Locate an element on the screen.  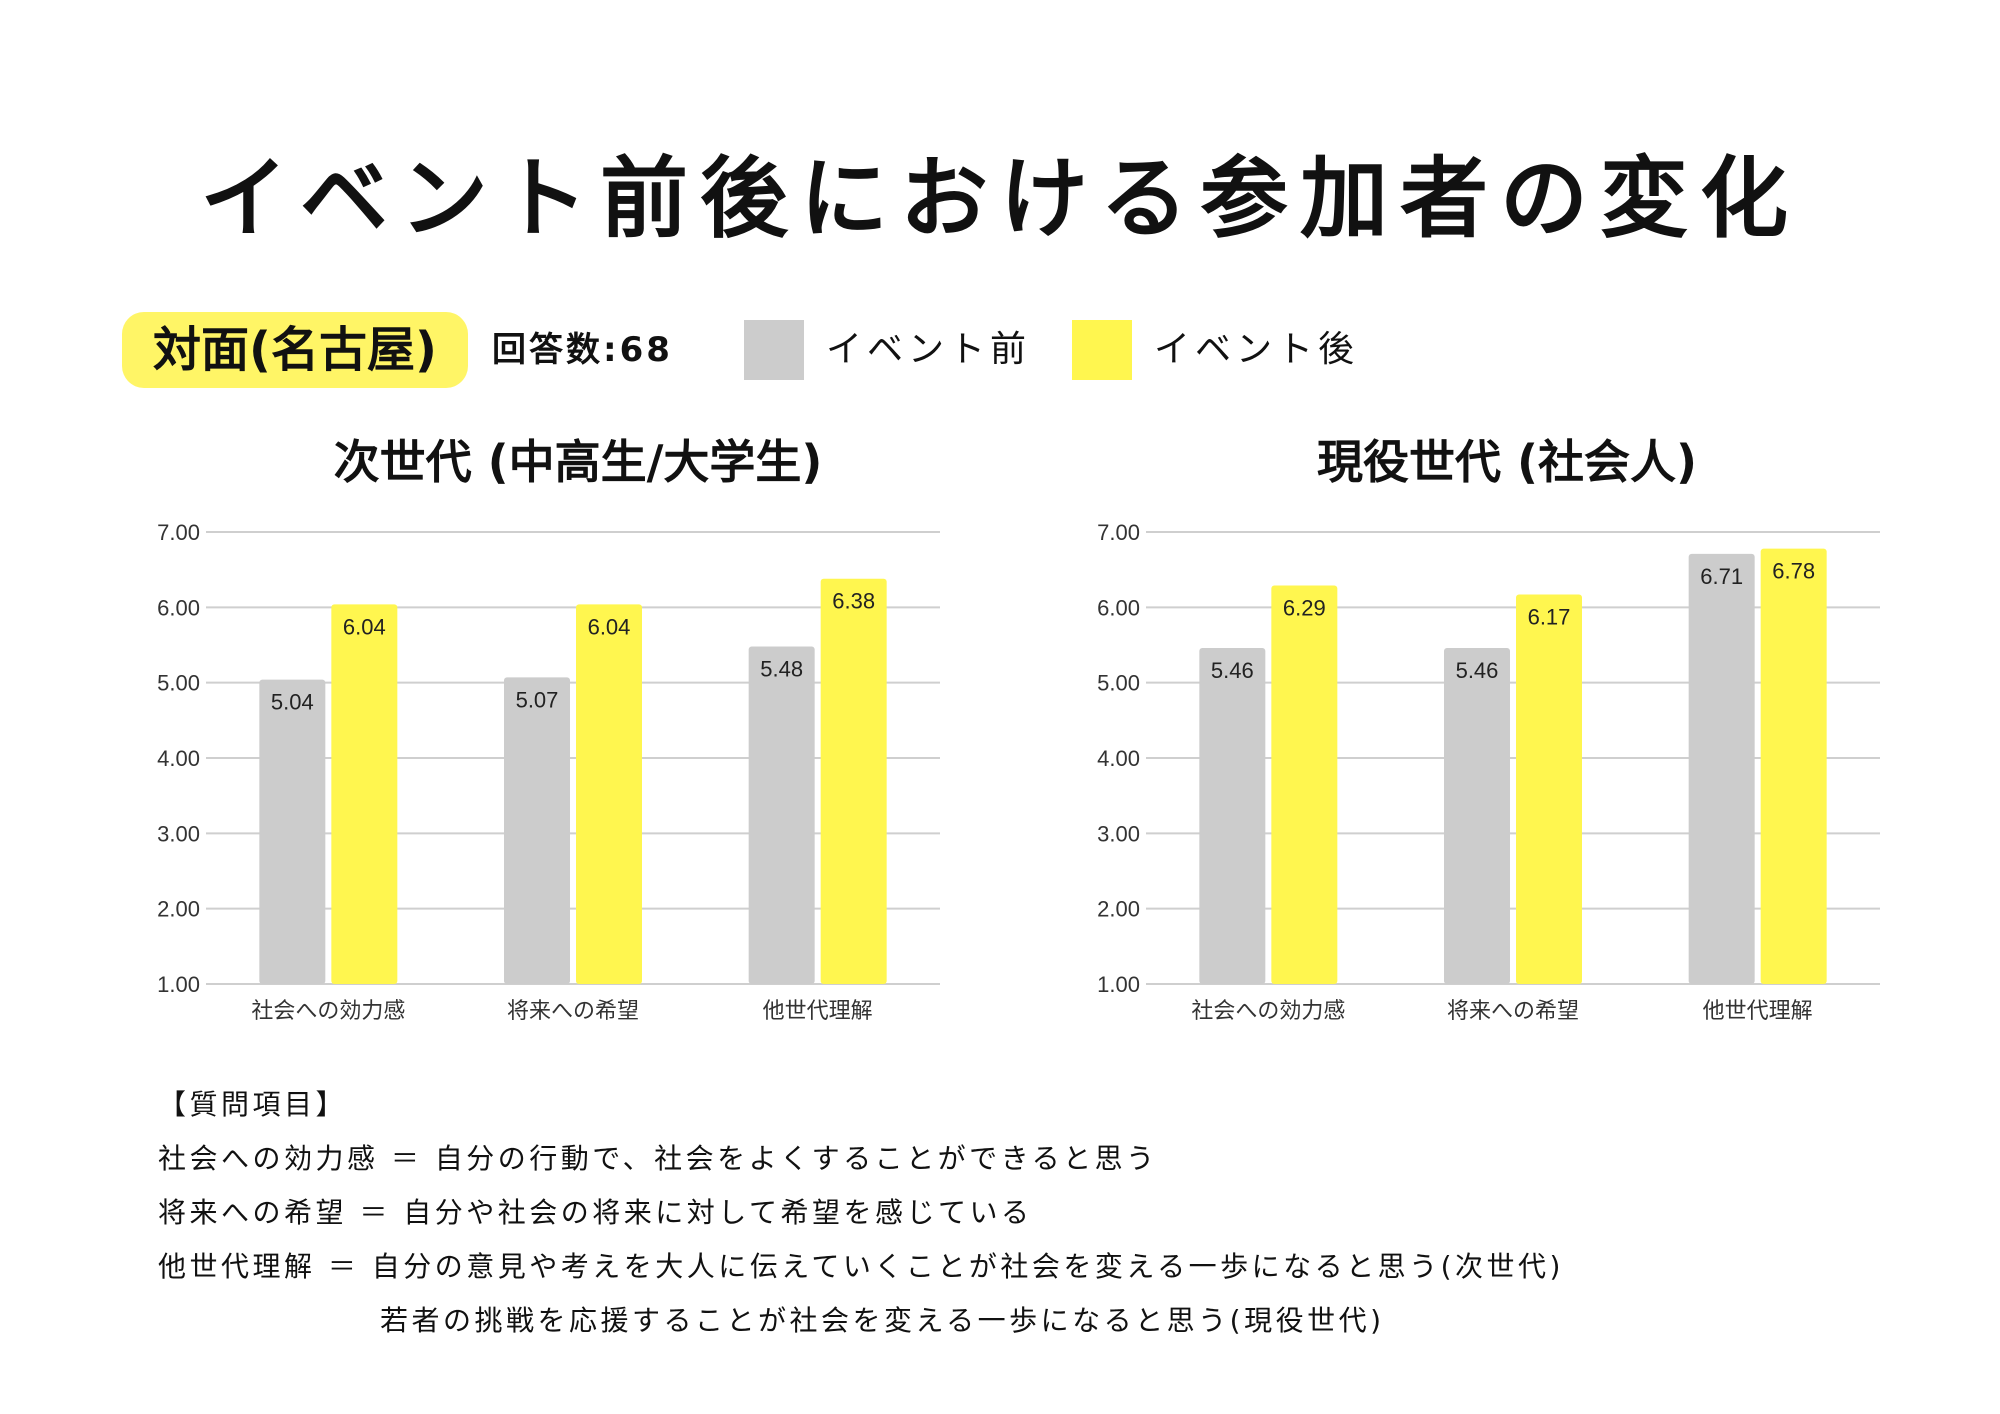
data-label: 6.17 is located at coordinates (1549, 617).